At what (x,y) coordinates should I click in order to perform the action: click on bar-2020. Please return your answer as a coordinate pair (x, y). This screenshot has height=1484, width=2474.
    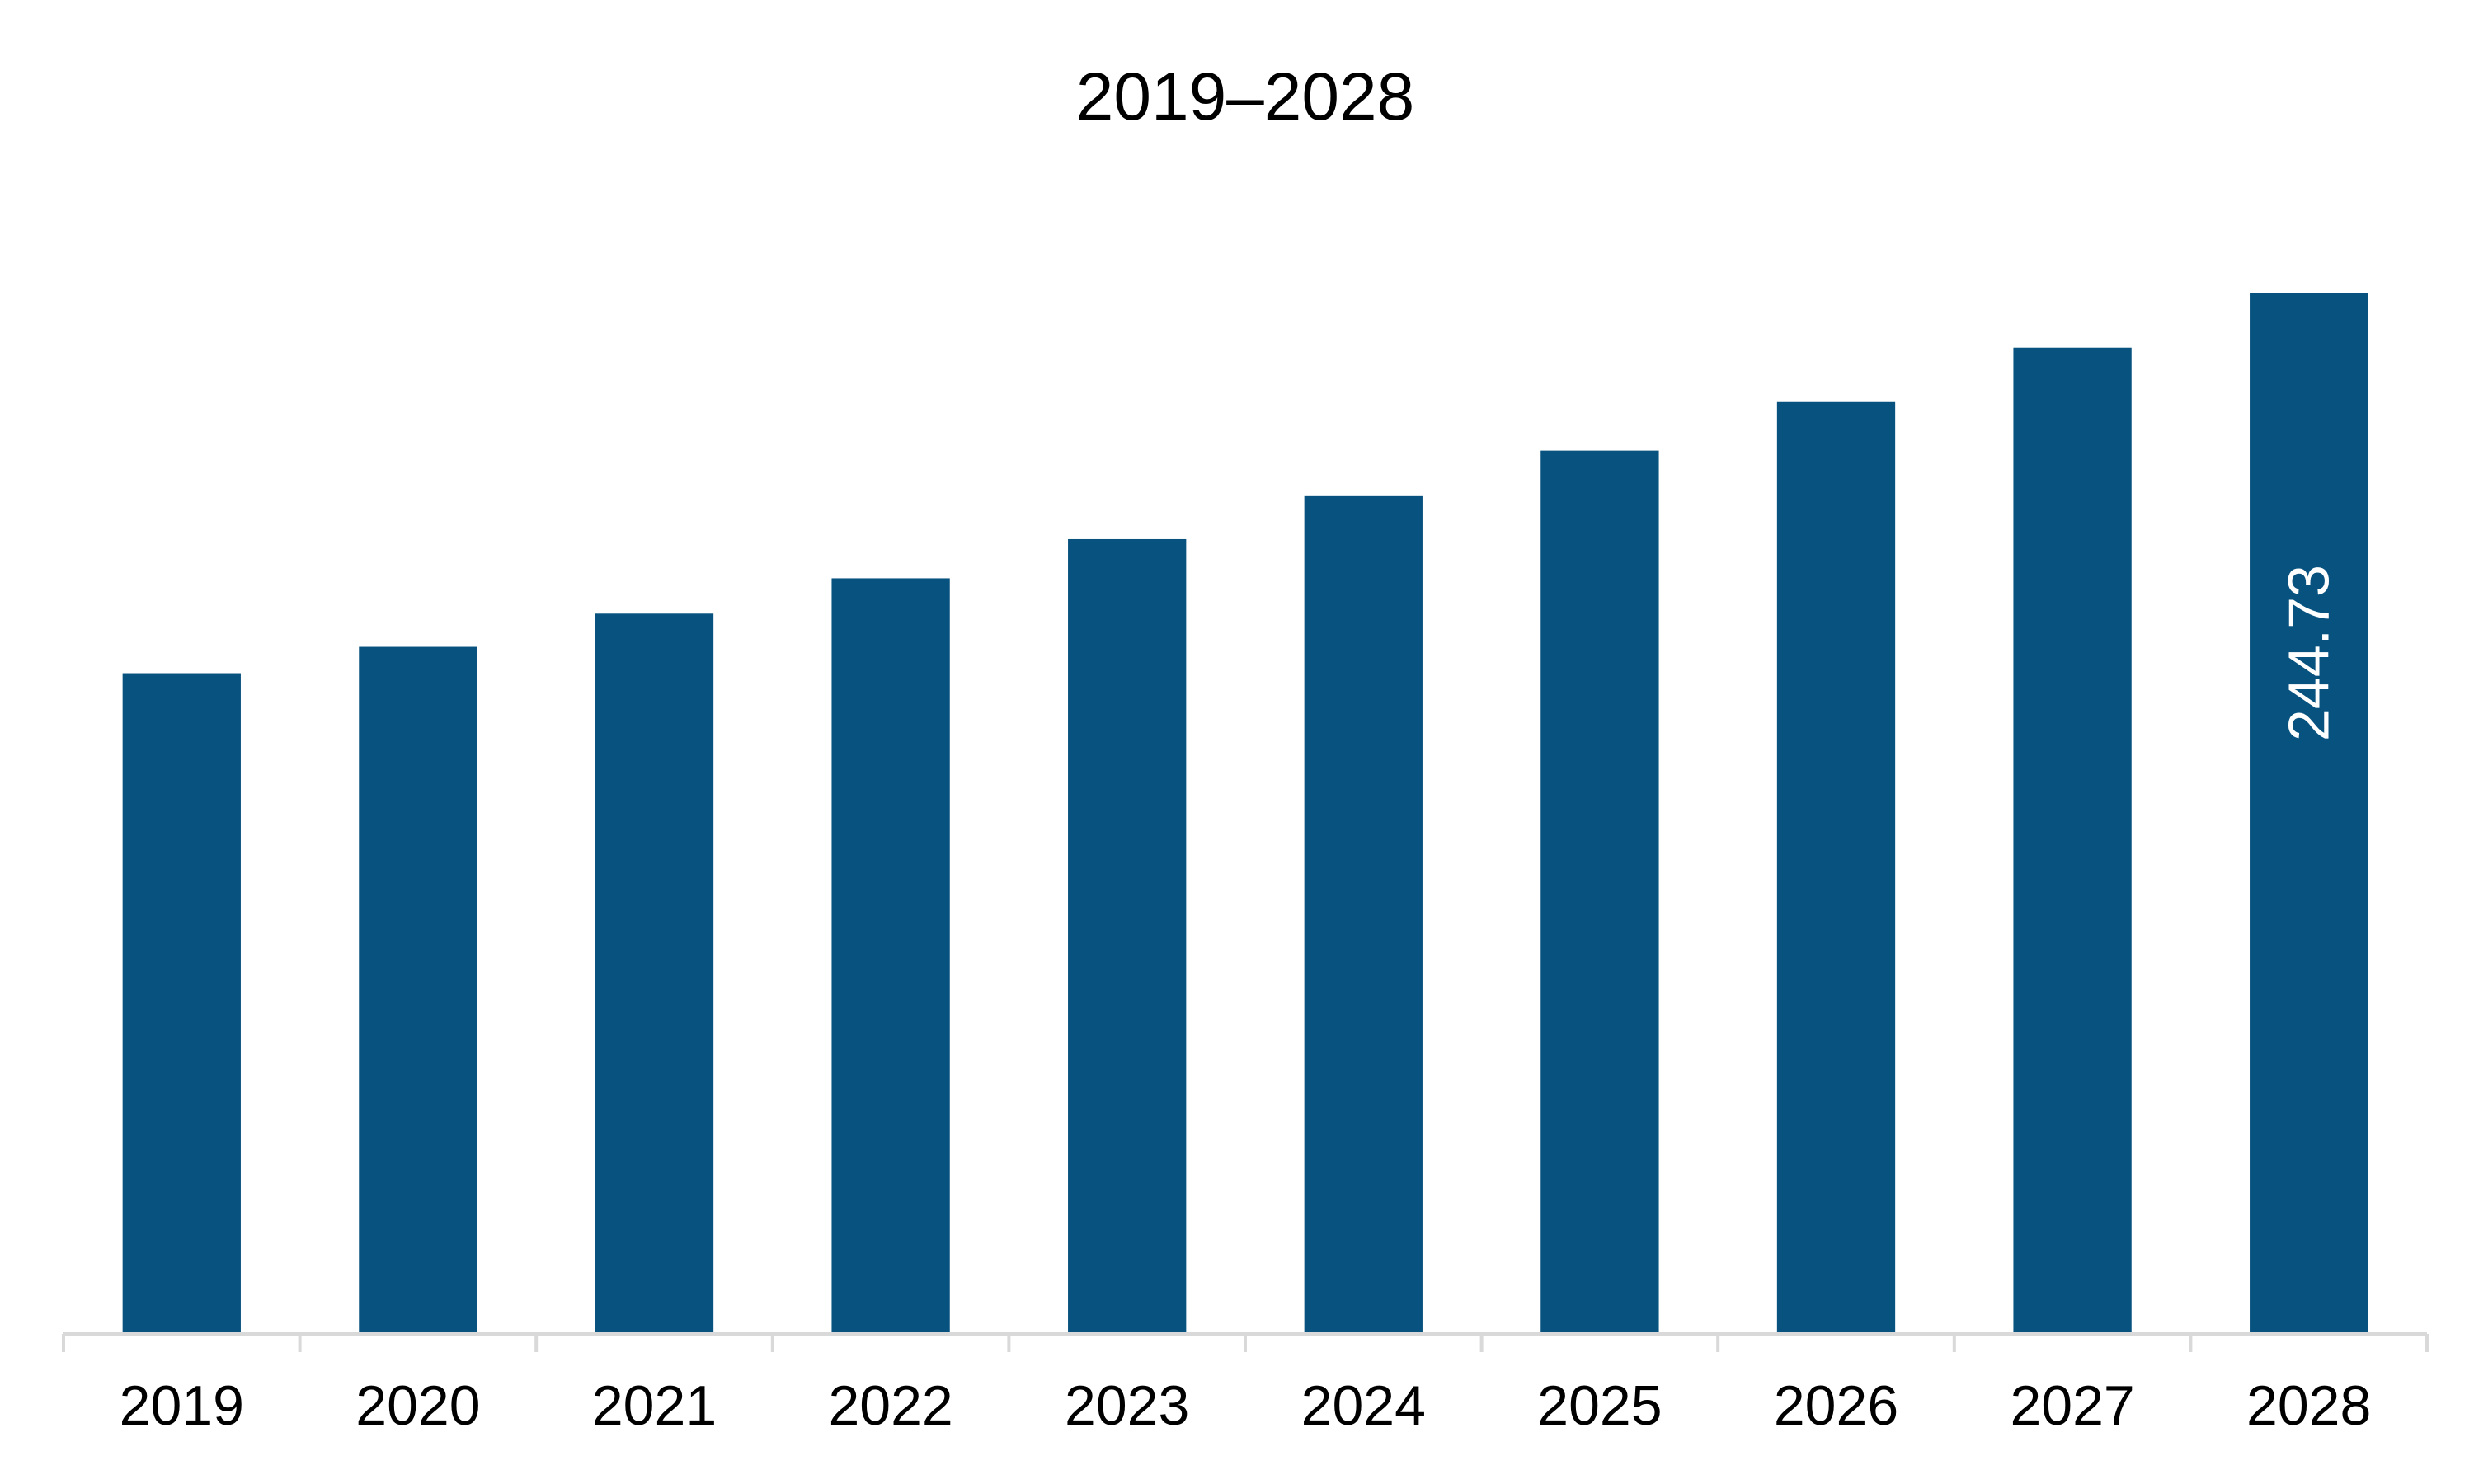
    Looking at the image, I should click on (418, 990).